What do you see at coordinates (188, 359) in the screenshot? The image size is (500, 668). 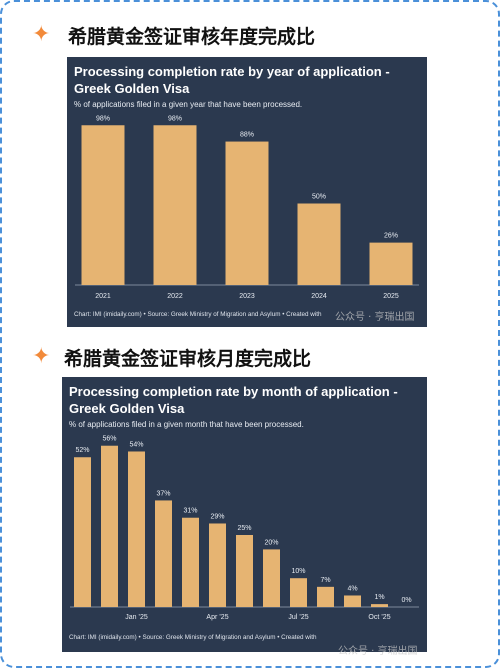 I see `heading: 希腊黄金签证审核月度完成比` at bounding box center [188, 359].